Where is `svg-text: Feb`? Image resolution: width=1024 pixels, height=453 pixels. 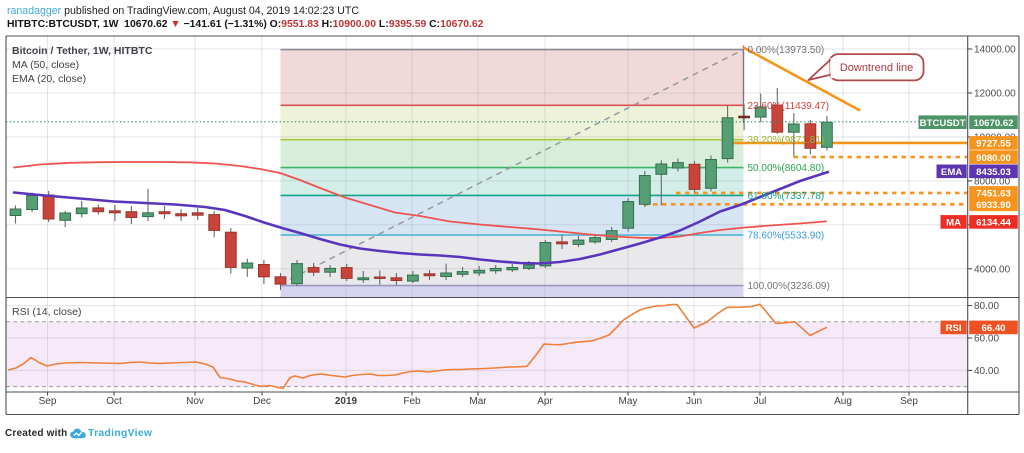 svg-text: Feb is located at coordinates (412, 401).